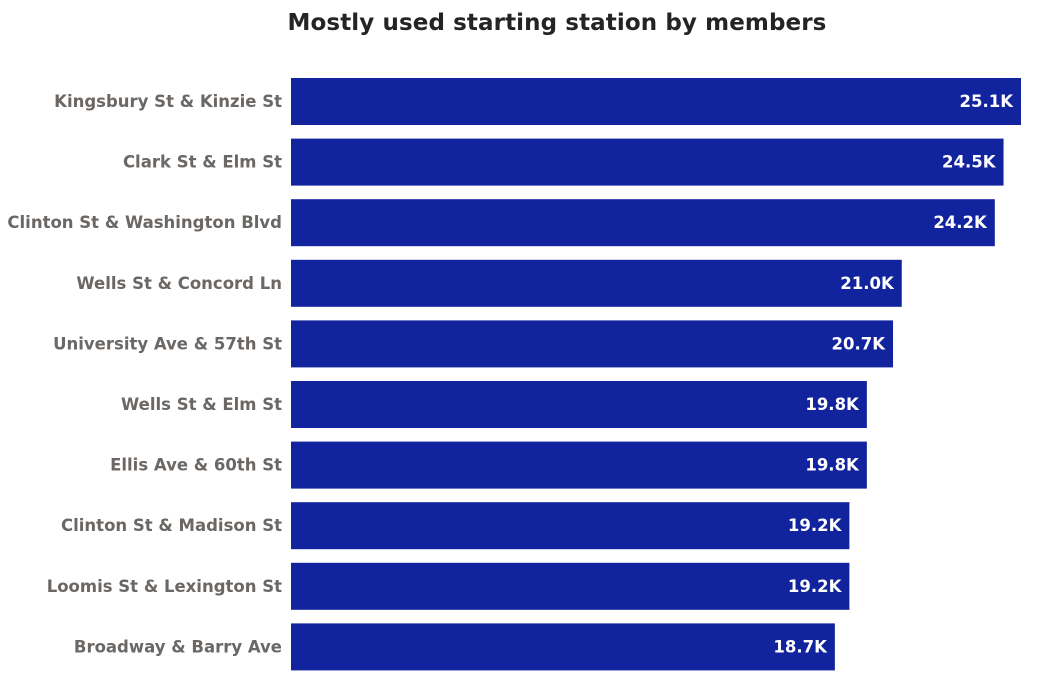 This screenshot has height=694, width=1057. I want to click on data-label: 24.5K, so click(969, 162).